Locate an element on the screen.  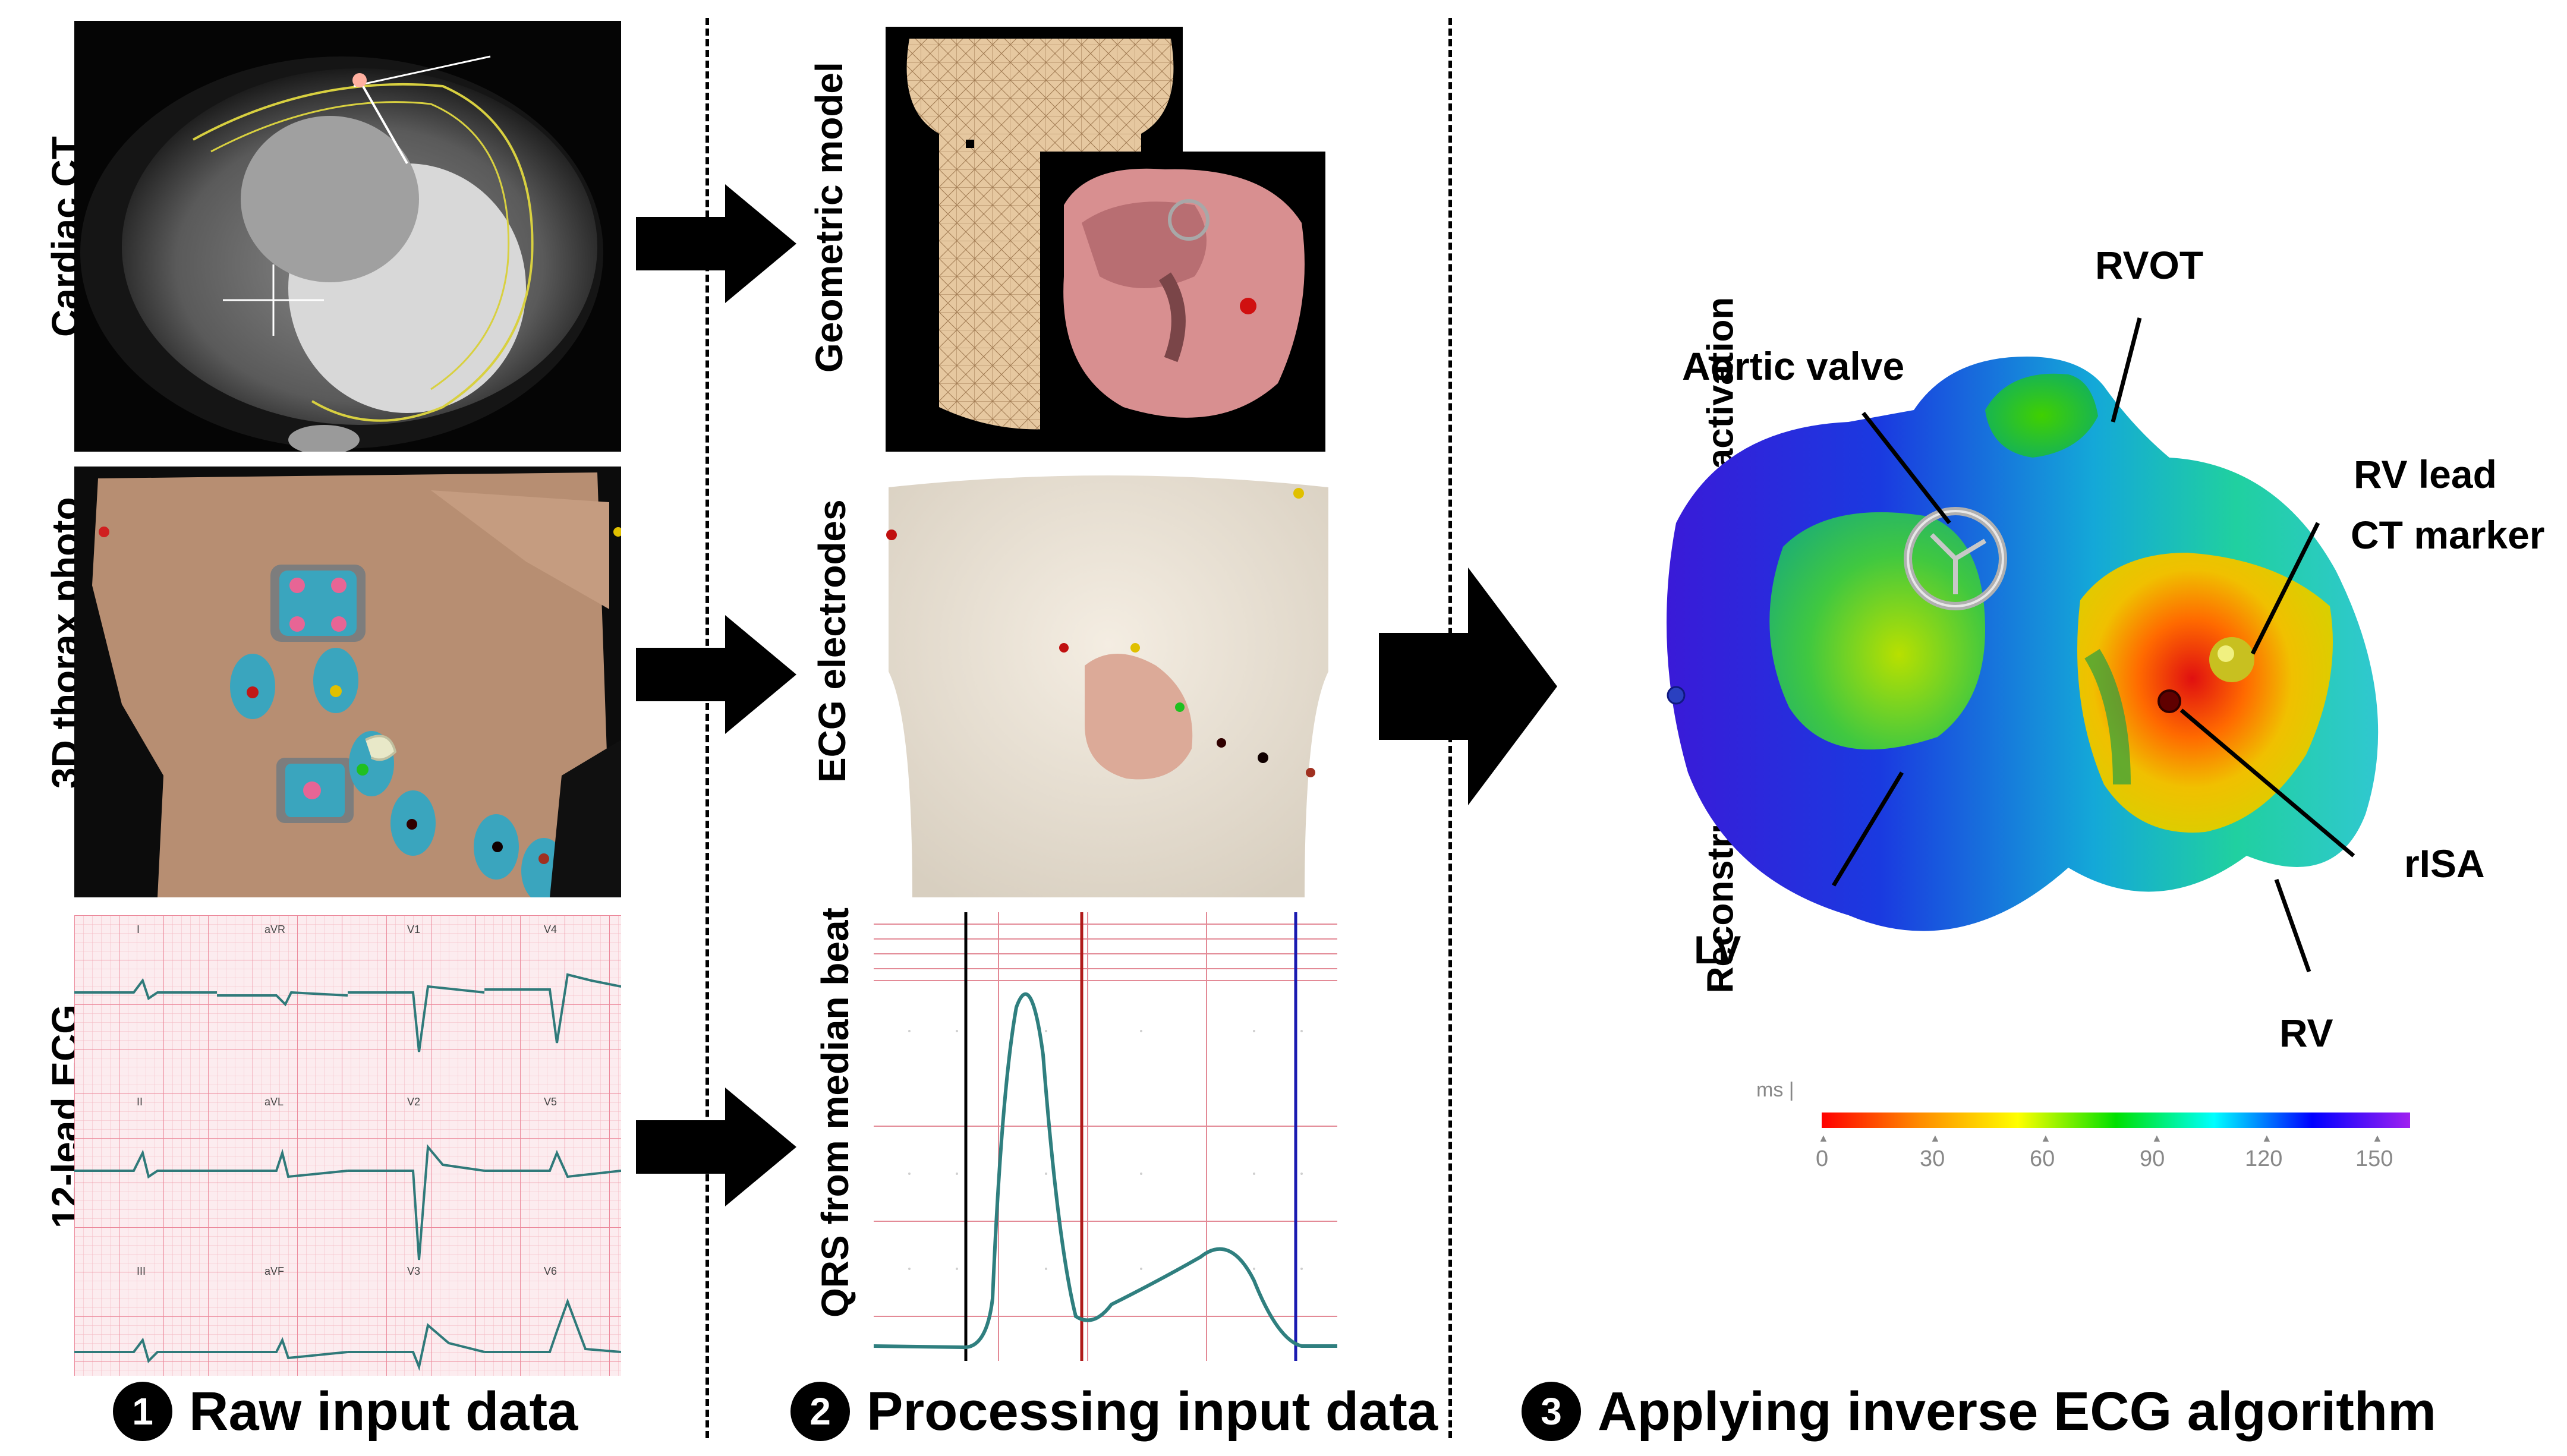
annotation-risa: rISA is located at coordinates (2444, 863).